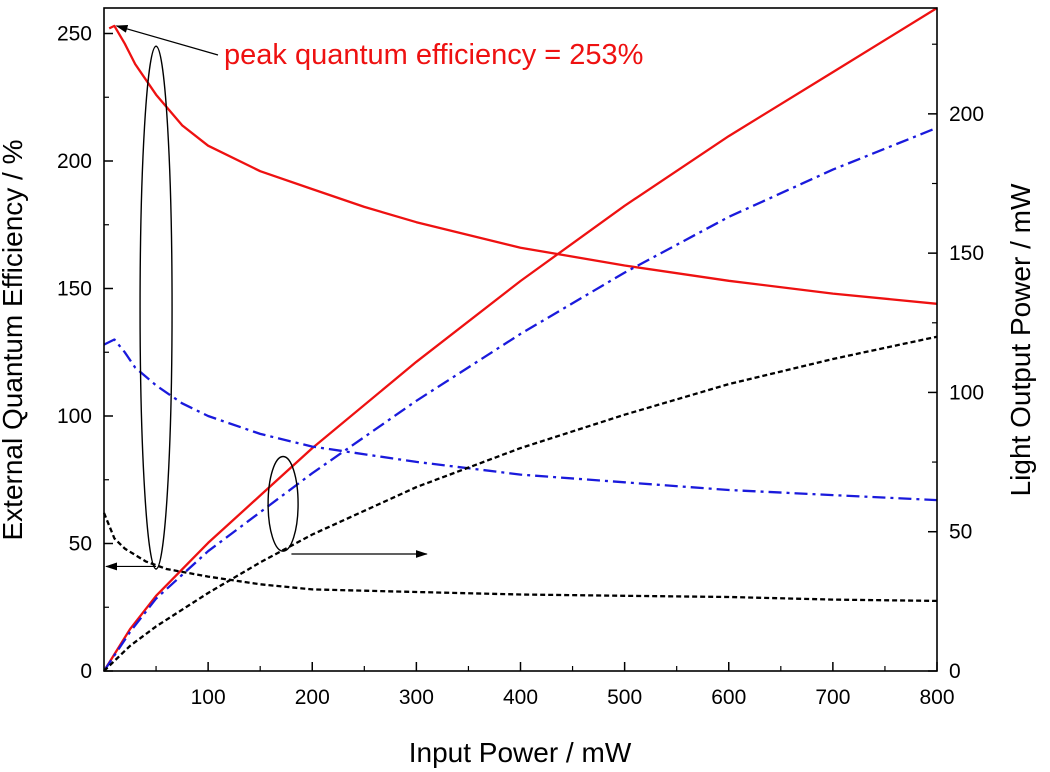 This screenshot has height=772, width=1050. What do you see at coordinates (960, 532) in the screenshot?
I see `y-right-tick-label: 50` at bounding box center [960, 532].